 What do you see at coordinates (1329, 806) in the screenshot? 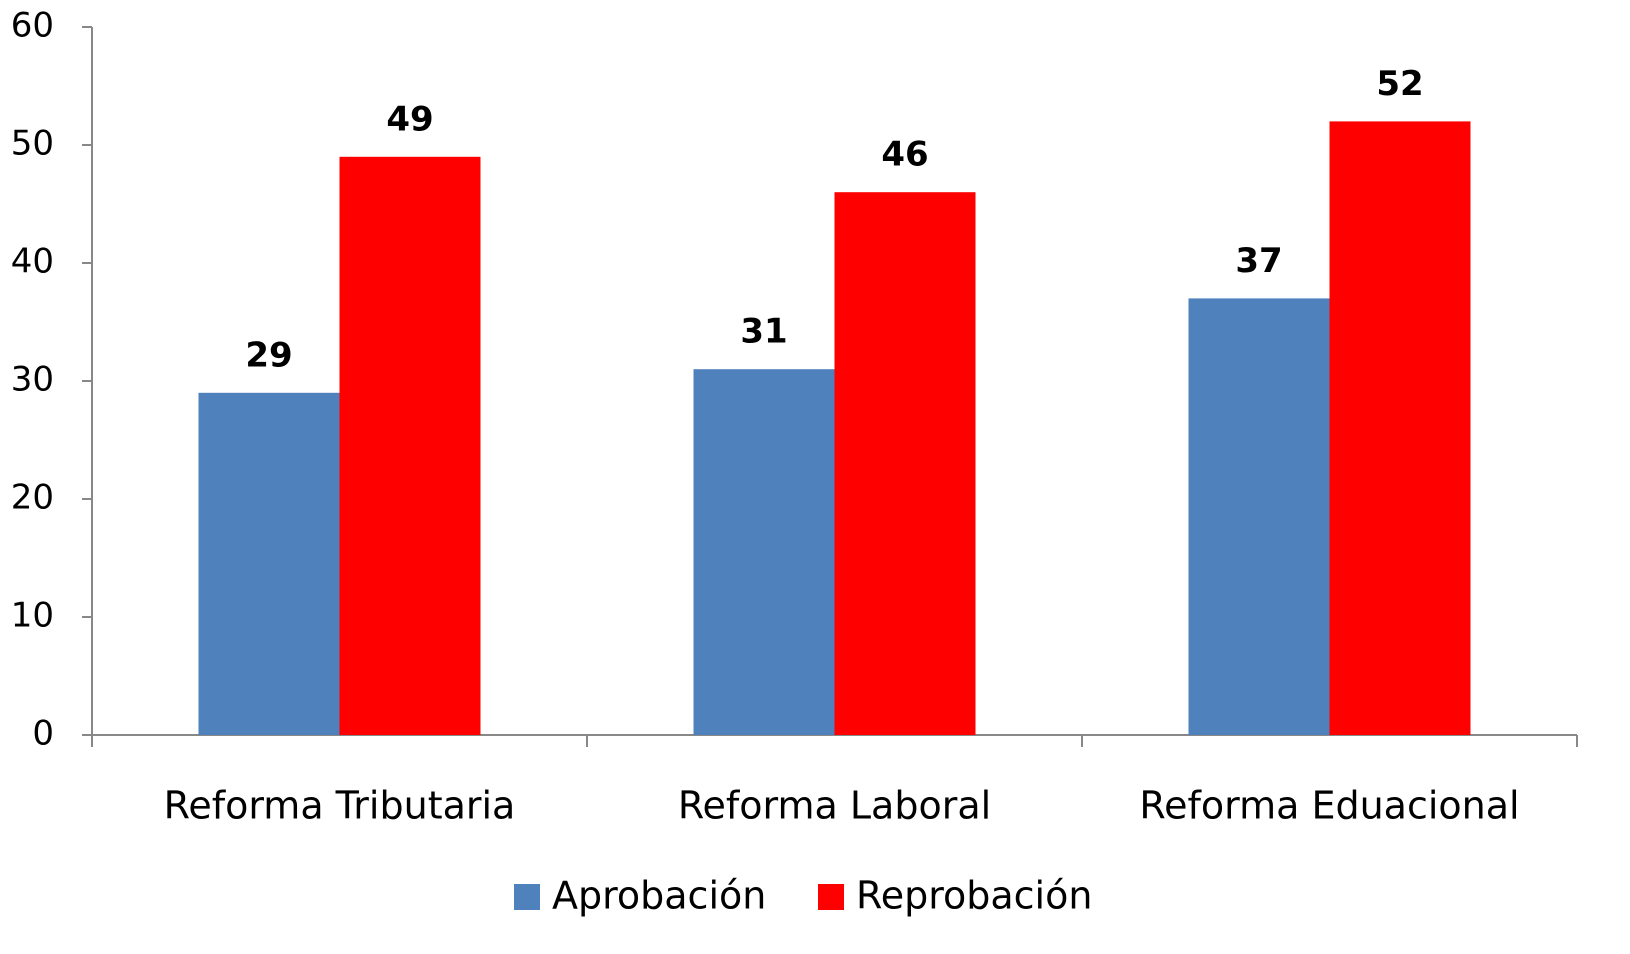
I see `x-tick-label: Reforma Eduacional` at bounding box center [1329, 806].